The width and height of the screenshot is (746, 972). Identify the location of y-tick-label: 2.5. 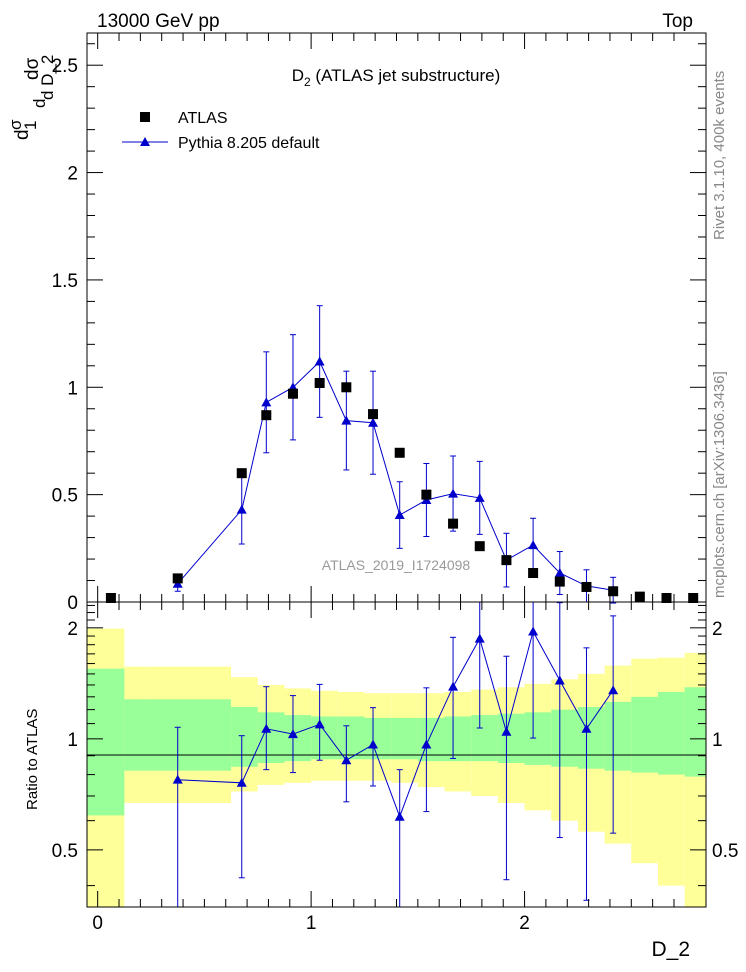
(65, 66).